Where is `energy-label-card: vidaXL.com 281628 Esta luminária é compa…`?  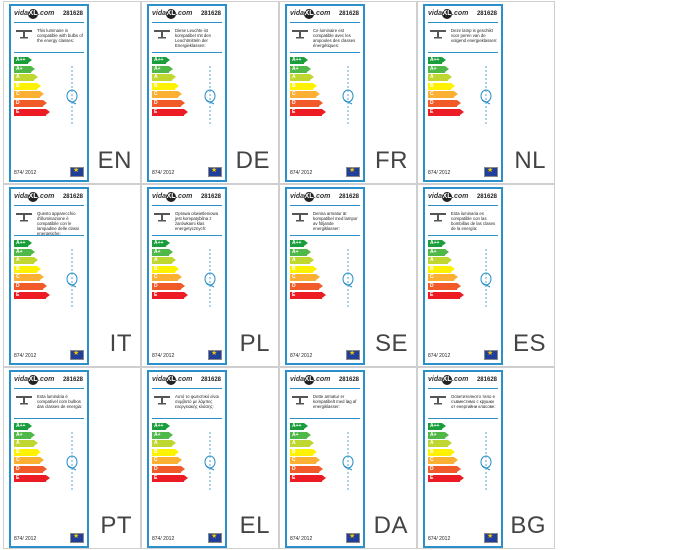 energy-label-card: vidaXL.com 281628 Esta luminária é compa… is located at coordinates (49, 459).